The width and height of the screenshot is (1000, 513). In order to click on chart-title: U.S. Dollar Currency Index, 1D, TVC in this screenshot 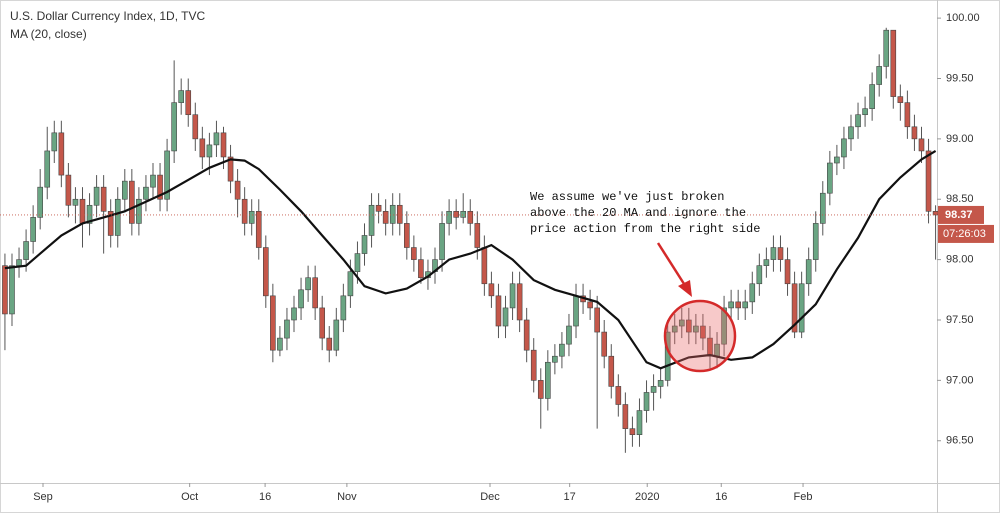, I will do `click(108, 16)`.